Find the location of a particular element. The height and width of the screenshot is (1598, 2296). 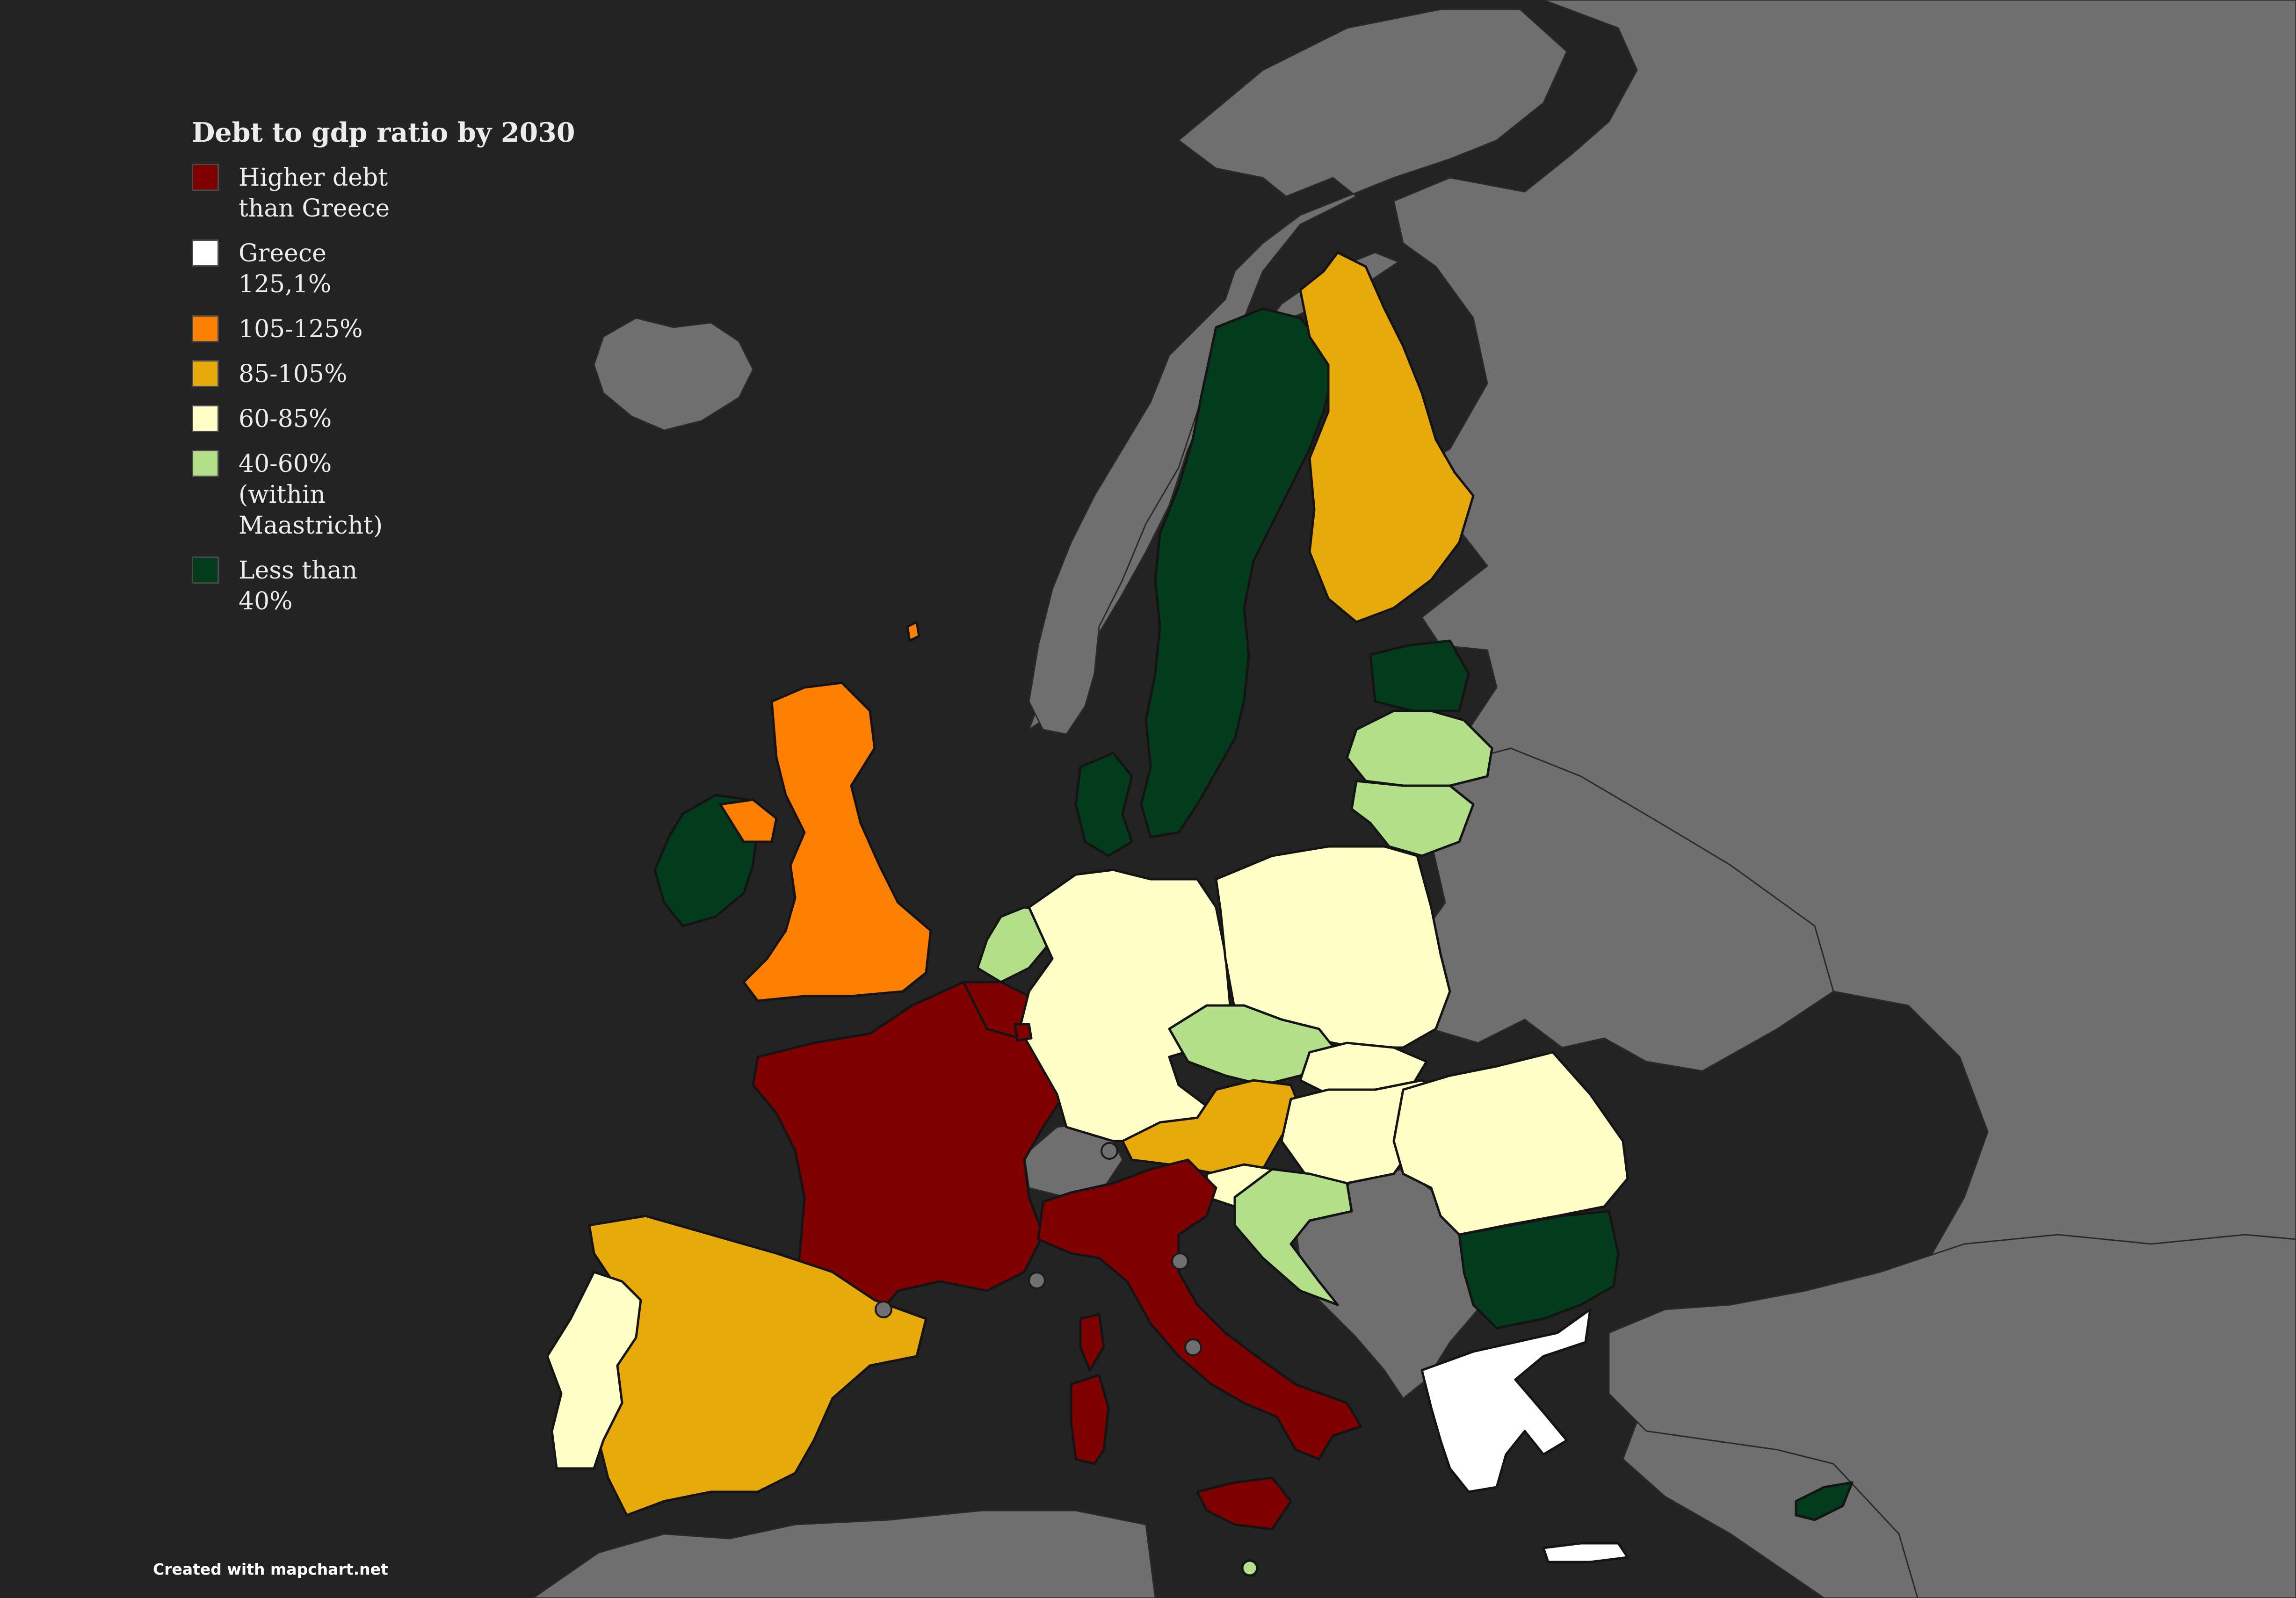

legend-item: 85-105% is located at coordinates (383, 374).